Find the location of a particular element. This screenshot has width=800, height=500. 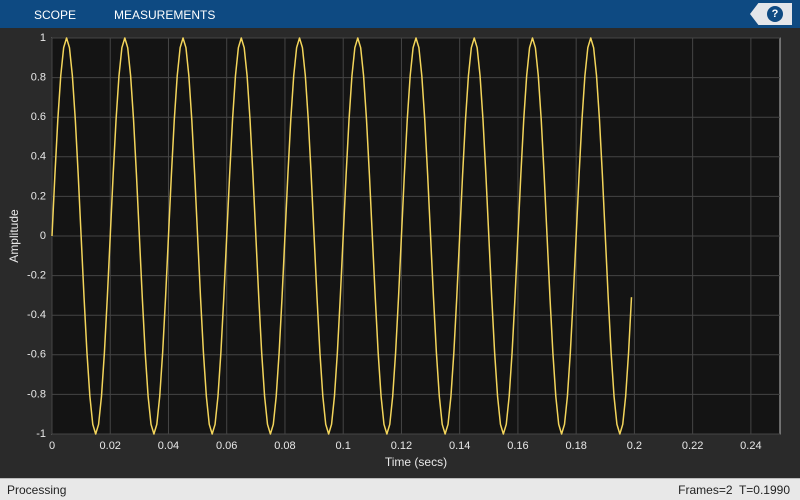

x-tick-label: 0 is located at coordinates (52, 446).